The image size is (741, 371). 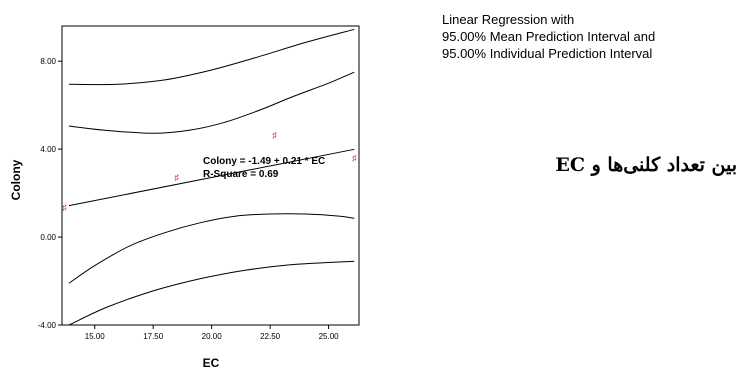 What do you see at coordinates (212, 336) in the screenshot?
I see `x-tick-label: 20.00` at bounding box center [212, 336].